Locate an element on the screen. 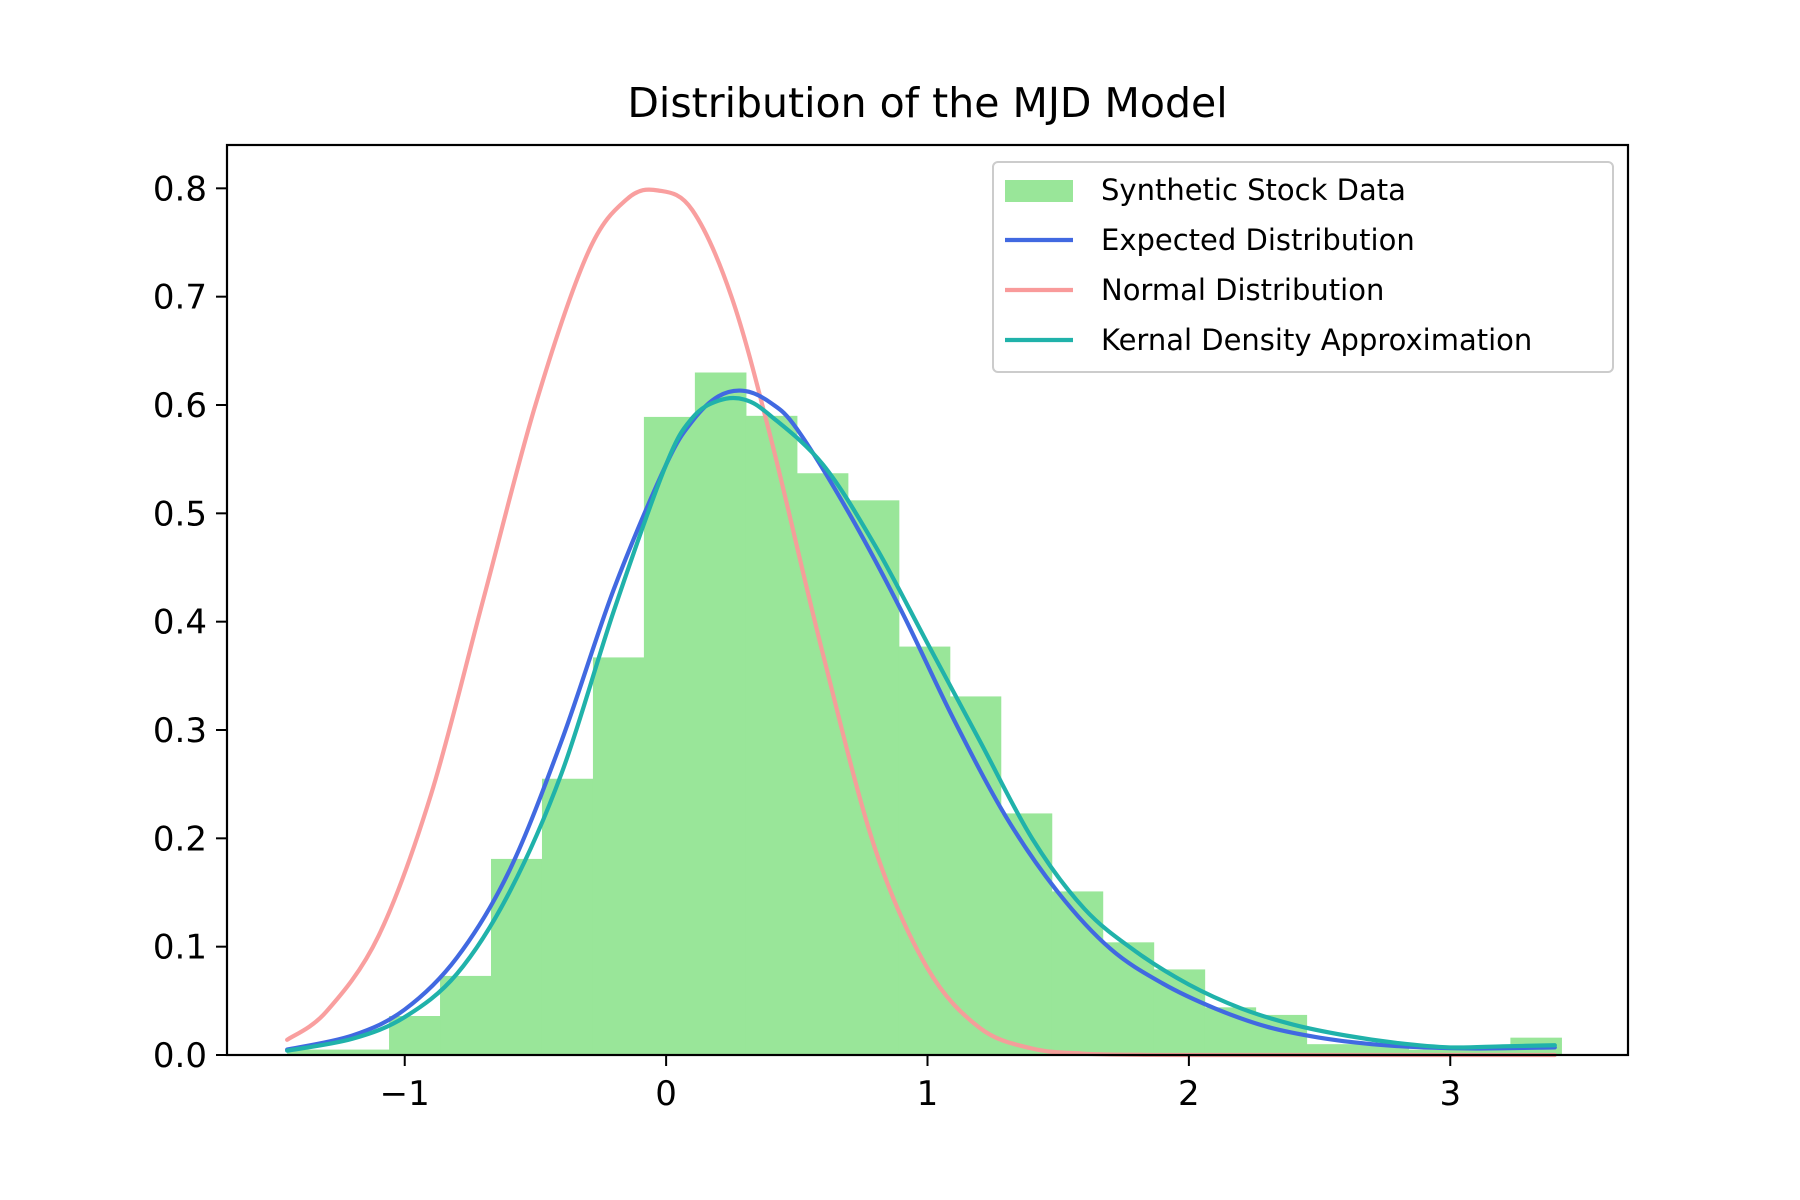 The image size is (1800, 1200). legend-swatch is located at coordinates (1039, 191).